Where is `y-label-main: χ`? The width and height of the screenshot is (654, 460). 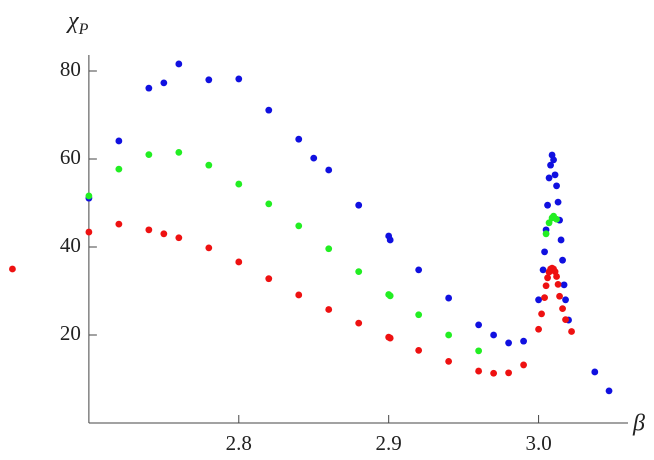
y-label-main: χ is located at coordinates (73, 21).